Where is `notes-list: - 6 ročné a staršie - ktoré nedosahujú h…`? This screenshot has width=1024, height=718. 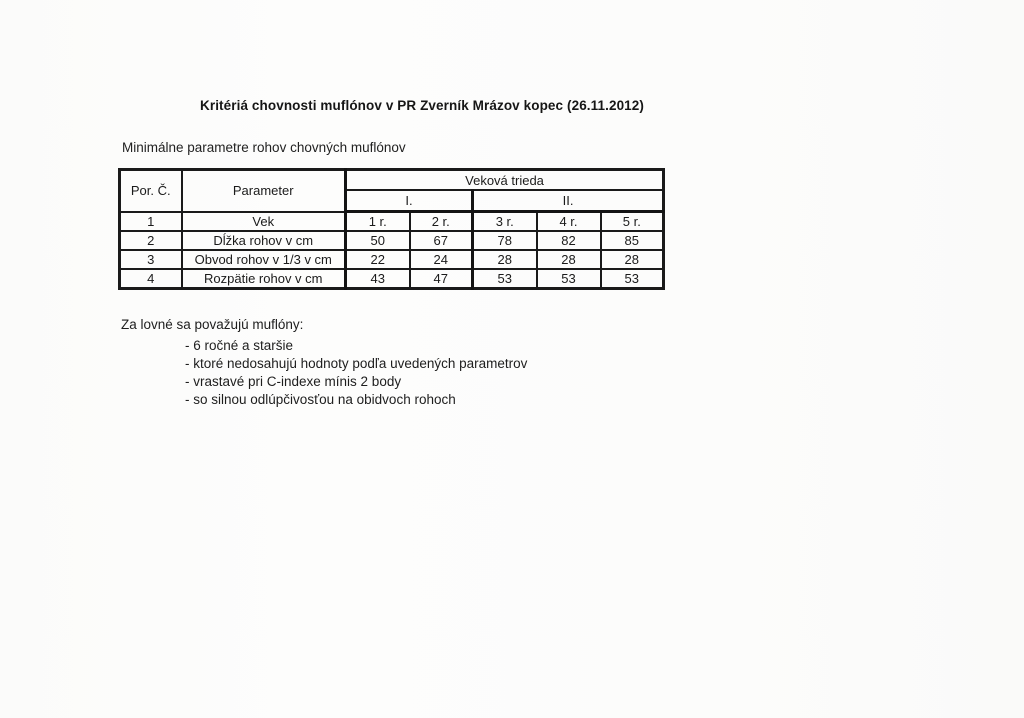 notes-list: - 6 ročné a staršie - ktoré nedosahujú h… is located at coordinates (356, 373).